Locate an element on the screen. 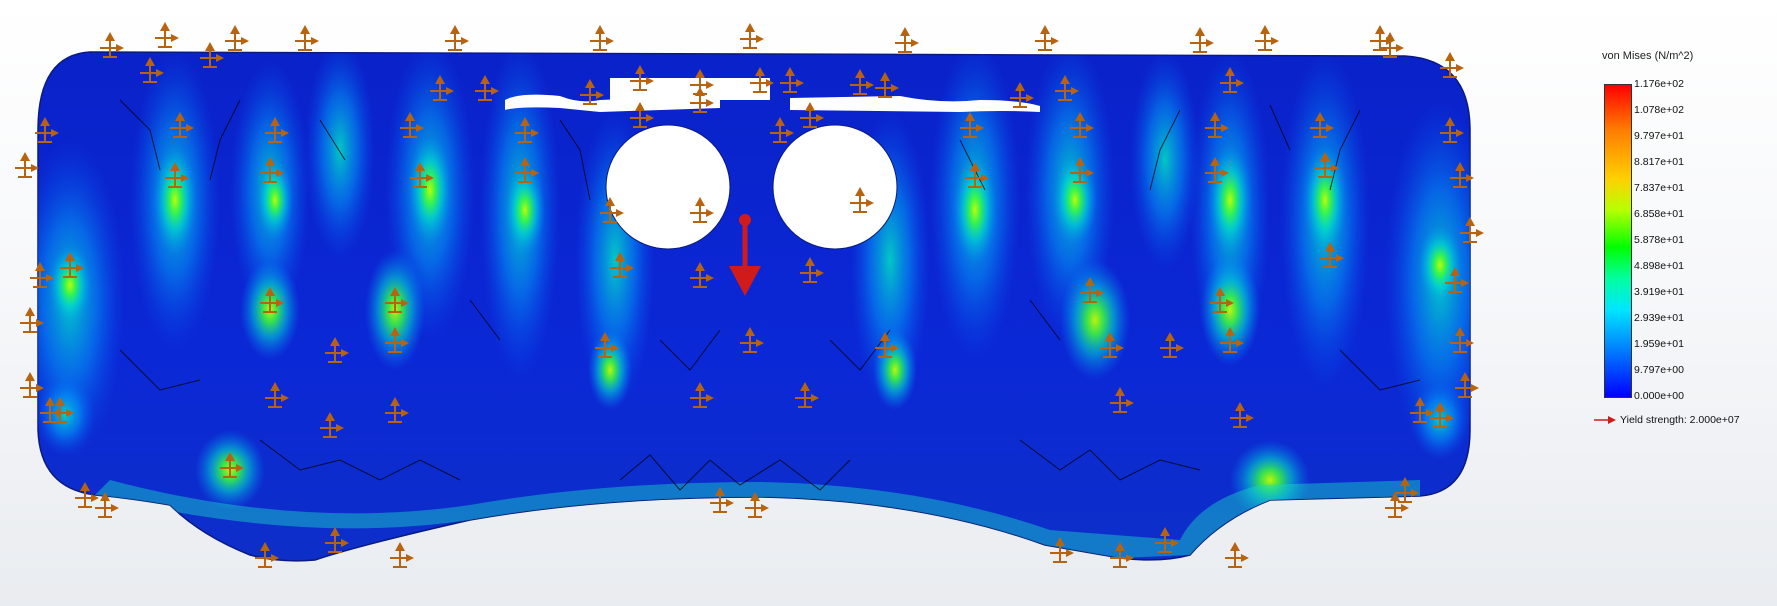 The width and height of the screenshot is (1777, 606). legend-tick-label: 7.837e+01 is located at coordinates (1659, 188).